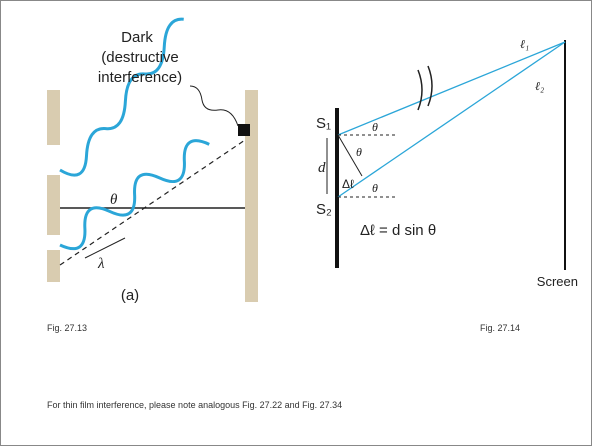 The height and width of the screenshot is (446, 592). Describe the element at coordinates (67, 328) in the screenshot. I see `caption: Fig. 27.13` at that location.